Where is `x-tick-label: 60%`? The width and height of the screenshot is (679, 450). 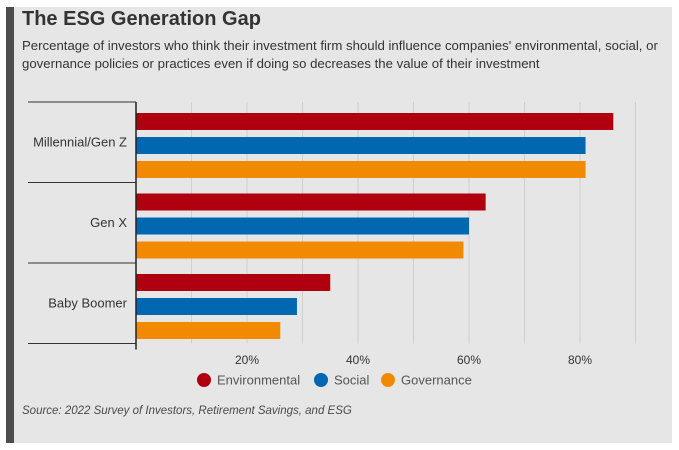 x-tick-label: 60% is located at coordinates (469, 360).